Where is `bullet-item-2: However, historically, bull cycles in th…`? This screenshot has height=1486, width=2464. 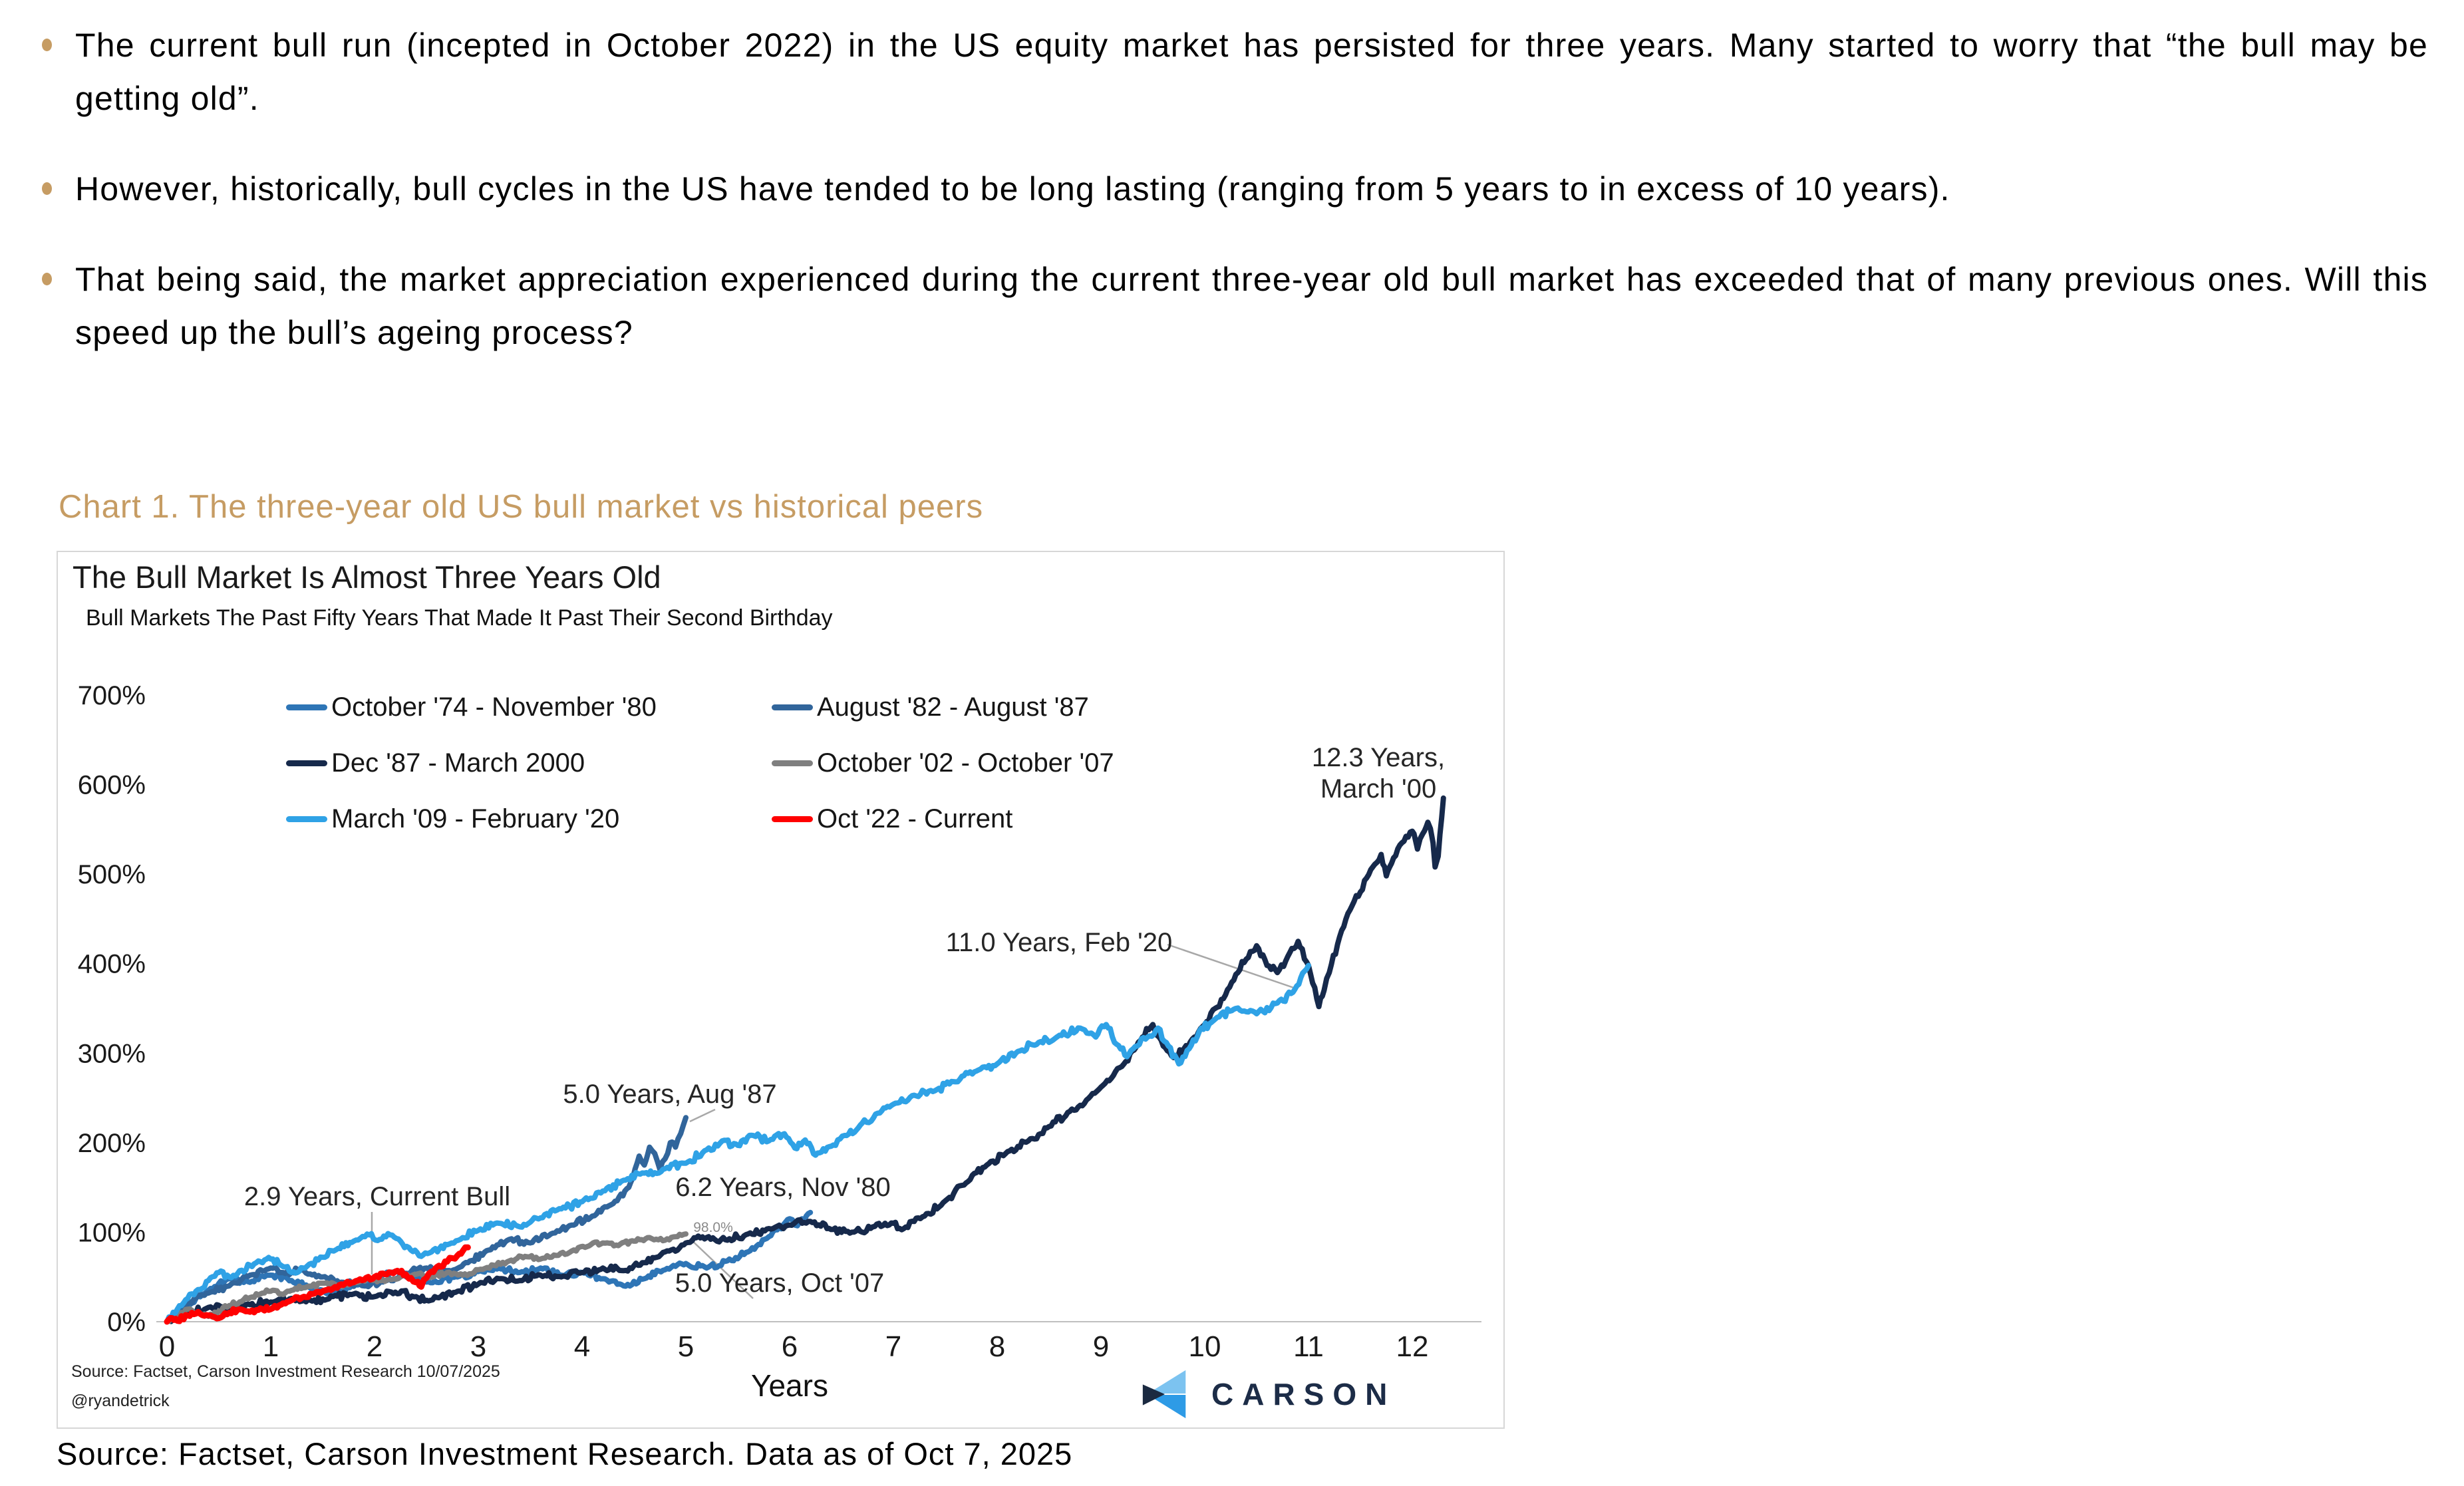 bullet-item-2: However, historically, bull cycles in th… is located at coordinates (1232, 189).